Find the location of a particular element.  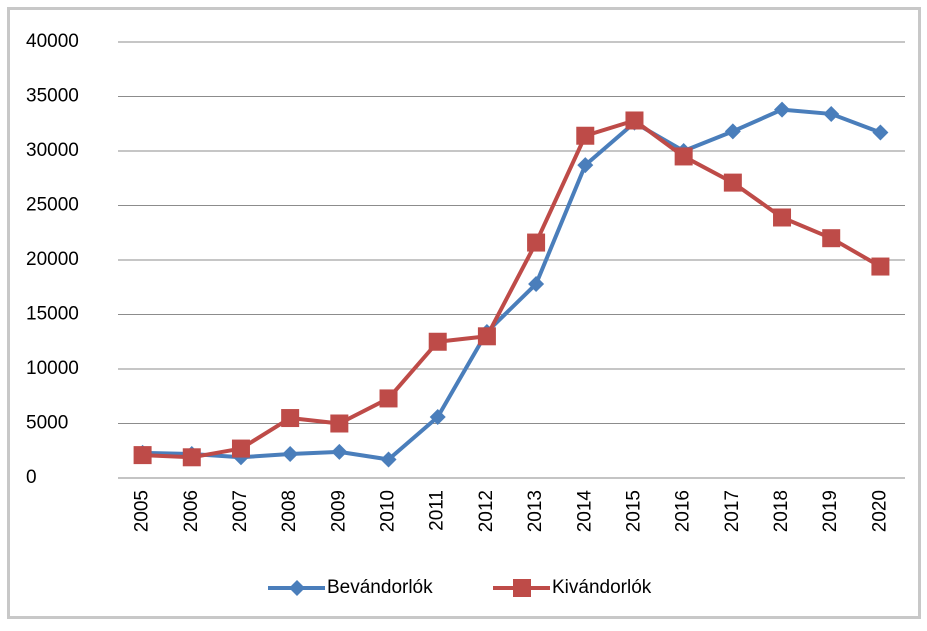

x-tick-label: 2017 is located at coordinates (732, 511).